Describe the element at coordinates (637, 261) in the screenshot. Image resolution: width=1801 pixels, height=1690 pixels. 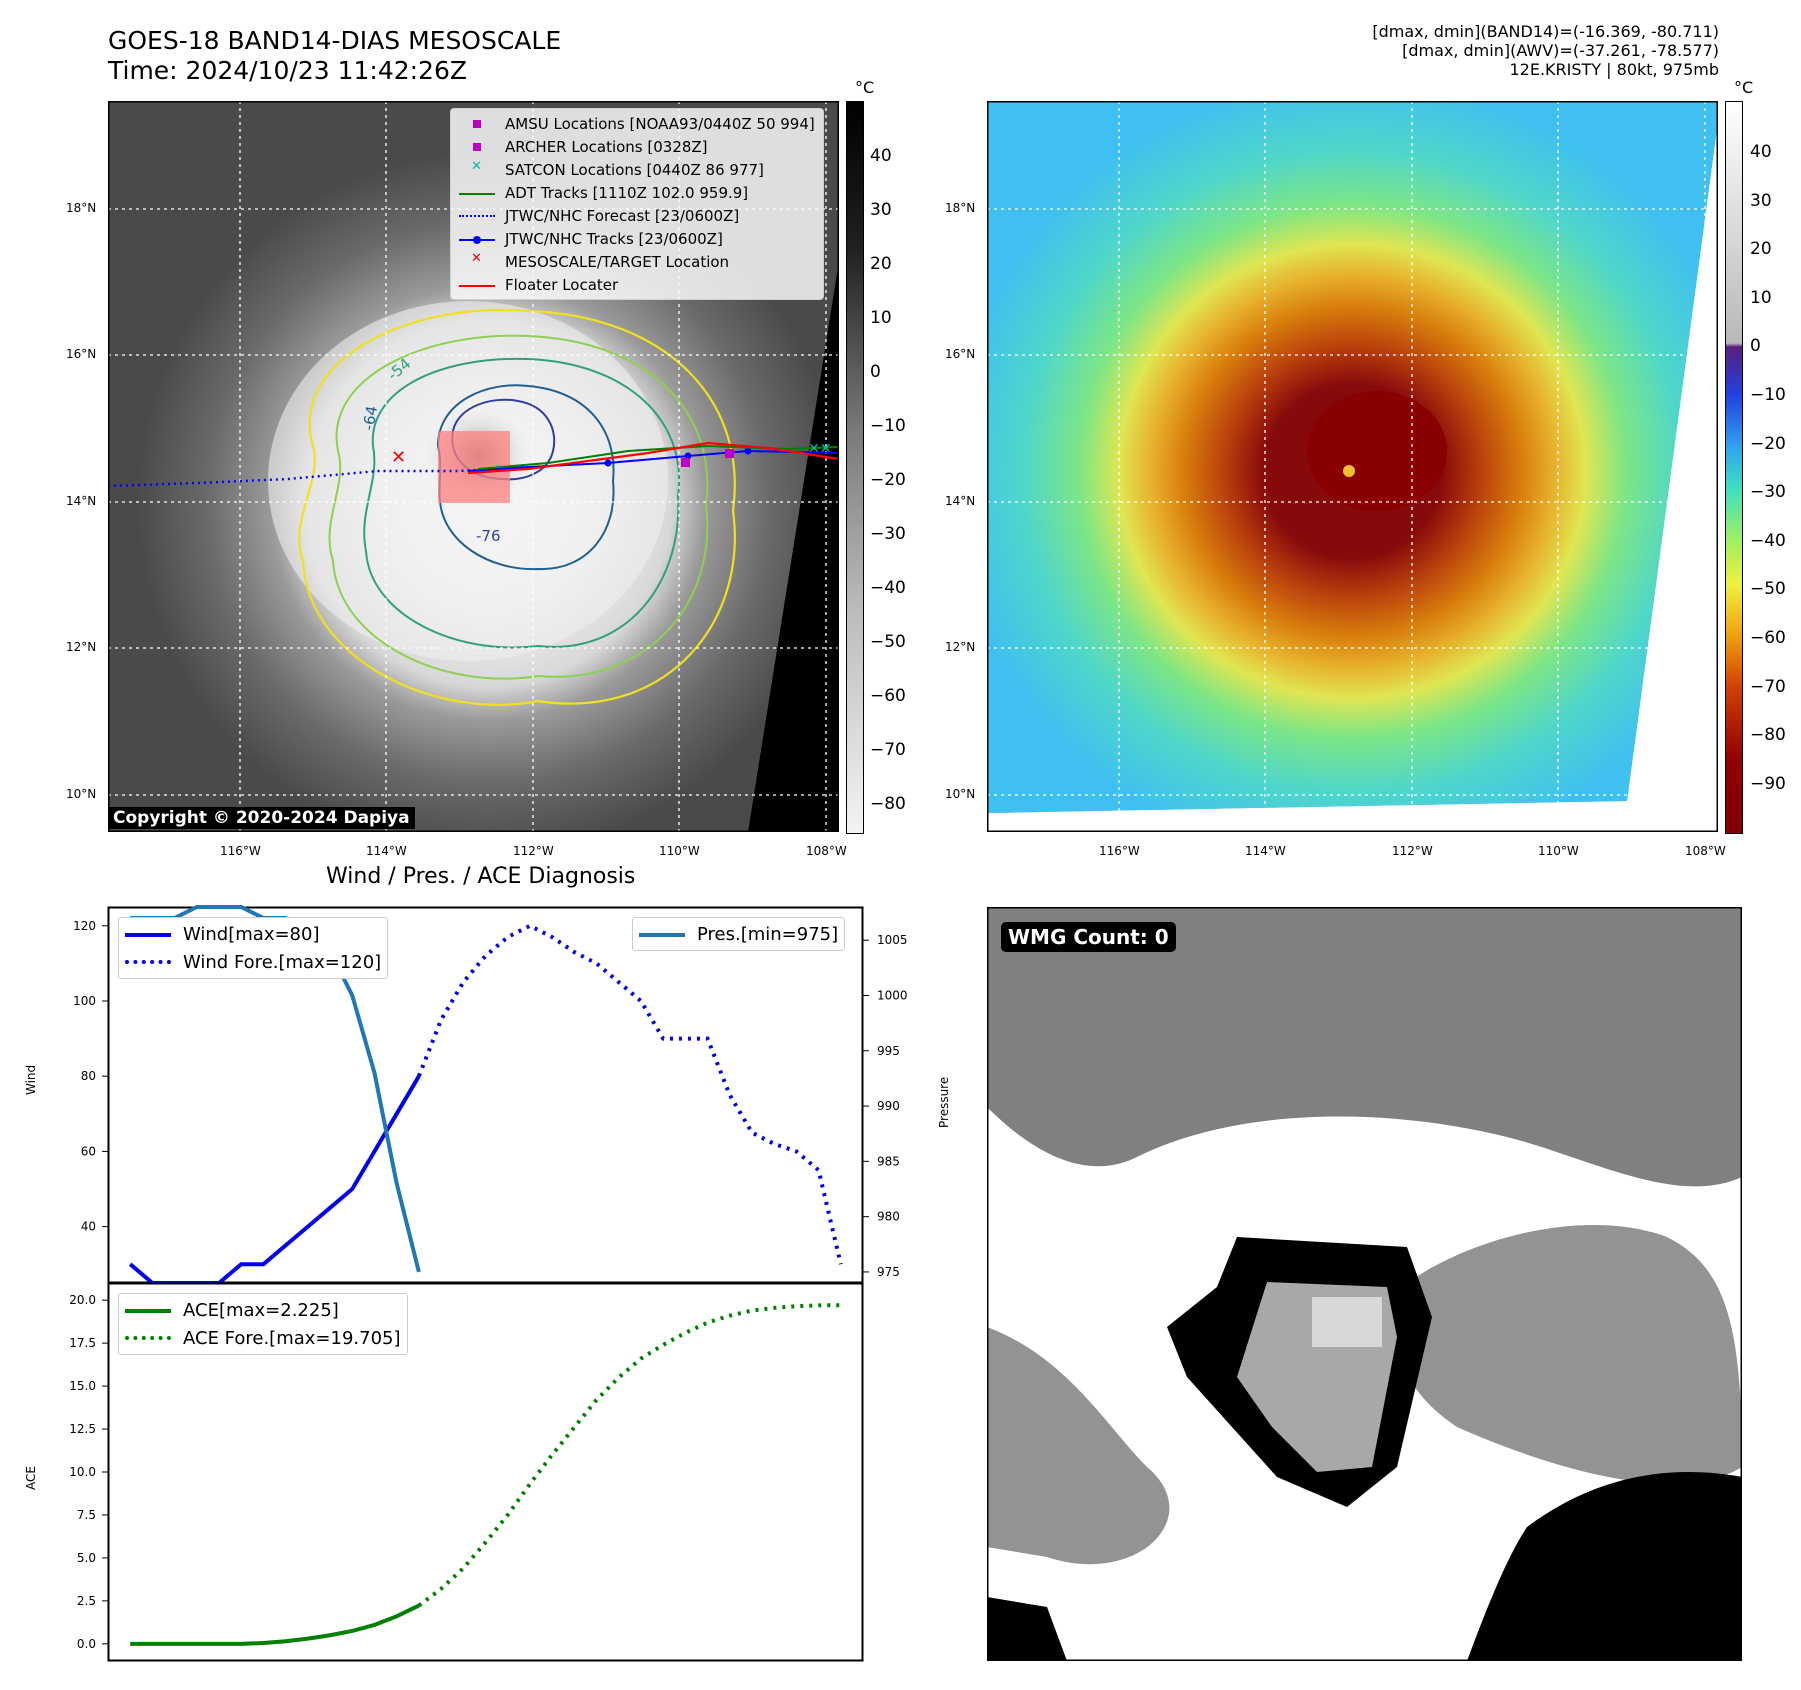
I see `legend-item-target: ✕ MESOSCALE/TARGET Location` at that location.